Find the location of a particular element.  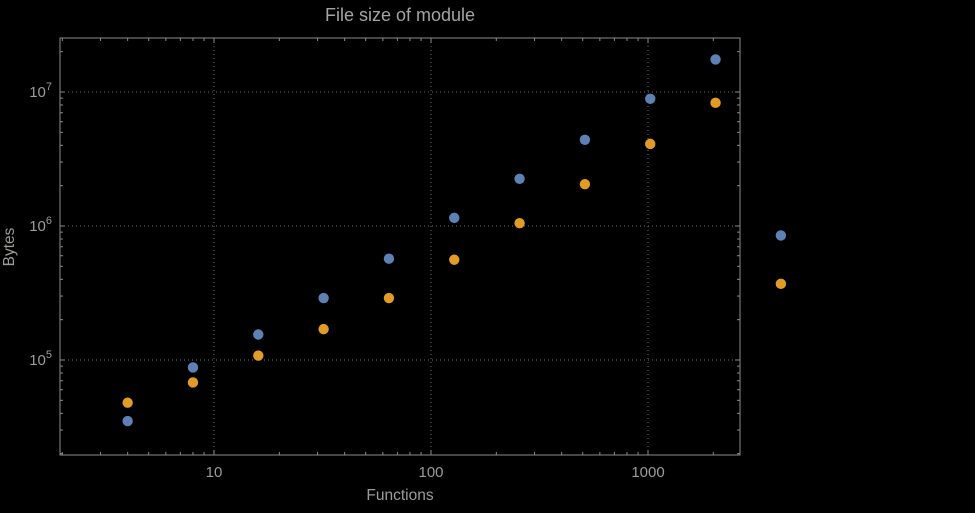

x-tick-label: 1000 is located at coordinates (647, 472).